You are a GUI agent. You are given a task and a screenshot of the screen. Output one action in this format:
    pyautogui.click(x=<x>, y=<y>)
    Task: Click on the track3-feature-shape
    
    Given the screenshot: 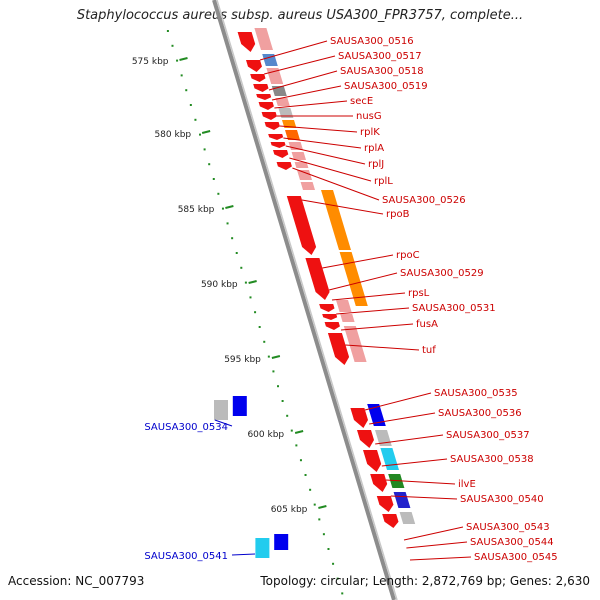 What is the action you would take?
    pyautogui.click(x=336, y=220)
    